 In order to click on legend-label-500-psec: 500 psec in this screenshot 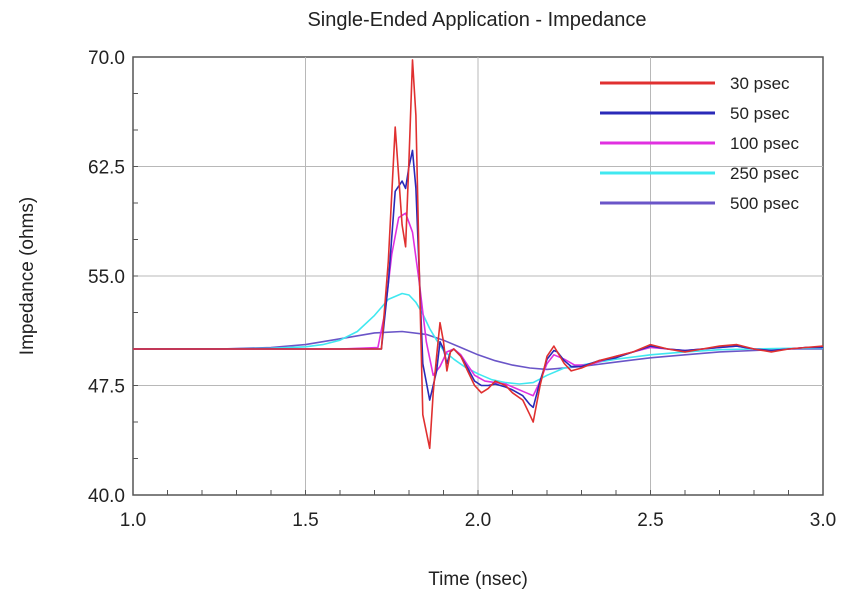, I will do `click(764, 203)`.